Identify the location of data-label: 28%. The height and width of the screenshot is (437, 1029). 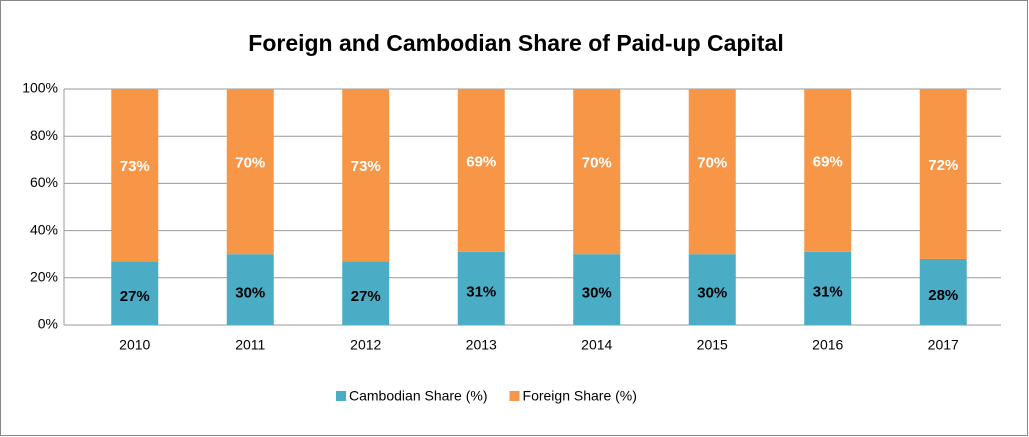
(943, 295).